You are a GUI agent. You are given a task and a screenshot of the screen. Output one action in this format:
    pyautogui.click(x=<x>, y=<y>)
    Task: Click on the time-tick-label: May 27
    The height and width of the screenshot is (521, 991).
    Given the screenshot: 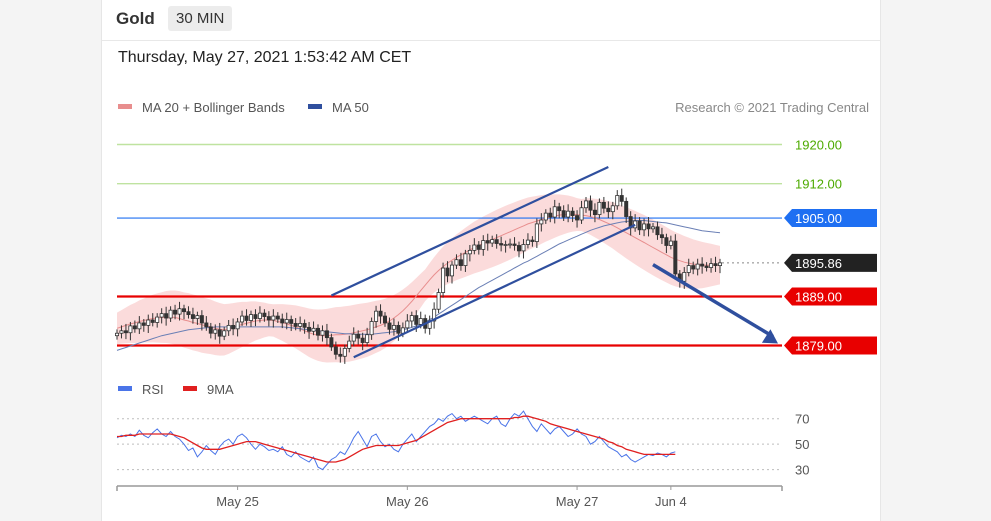 What is the action you would take?
    pyautogui.click(x=577, y=501)
    